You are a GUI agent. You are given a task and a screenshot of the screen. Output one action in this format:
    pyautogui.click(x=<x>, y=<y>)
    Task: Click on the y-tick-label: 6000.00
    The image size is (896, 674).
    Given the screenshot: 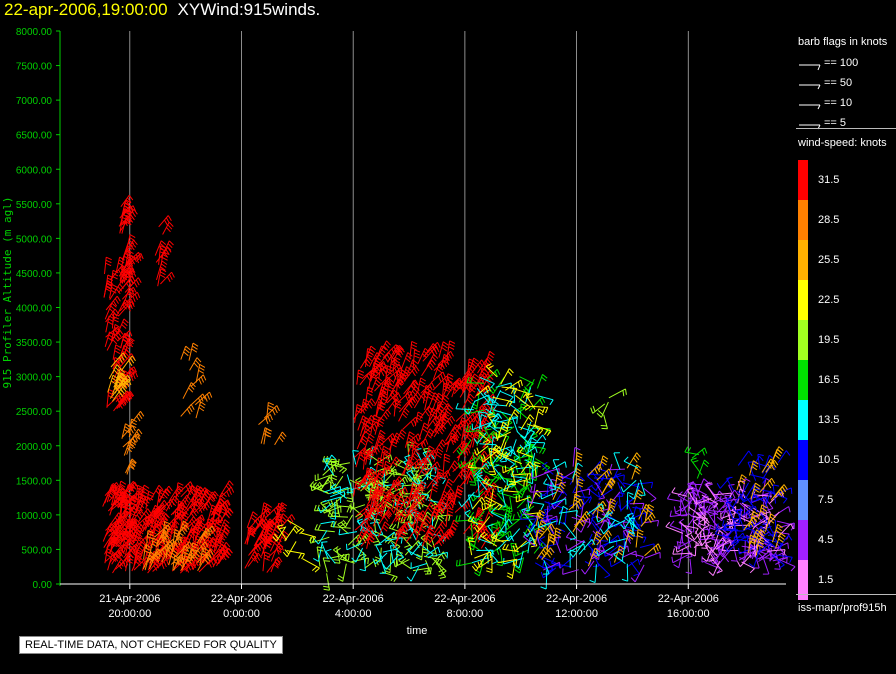 What is the action you would take?
    pyautogui.click(x=34, y=170)
    